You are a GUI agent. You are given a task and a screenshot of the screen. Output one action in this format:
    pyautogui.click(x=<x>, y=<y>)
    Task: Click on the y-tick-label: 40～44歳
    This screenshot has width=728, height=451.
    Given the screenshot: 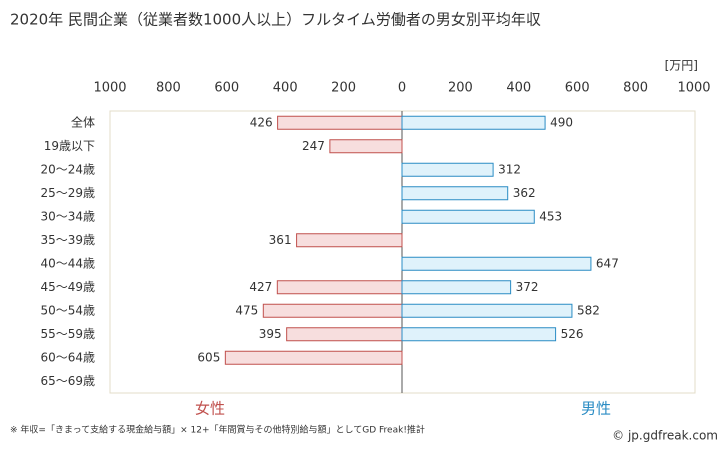 What is the action you would take?
    pyautogui.click(x=67, y=263)
    